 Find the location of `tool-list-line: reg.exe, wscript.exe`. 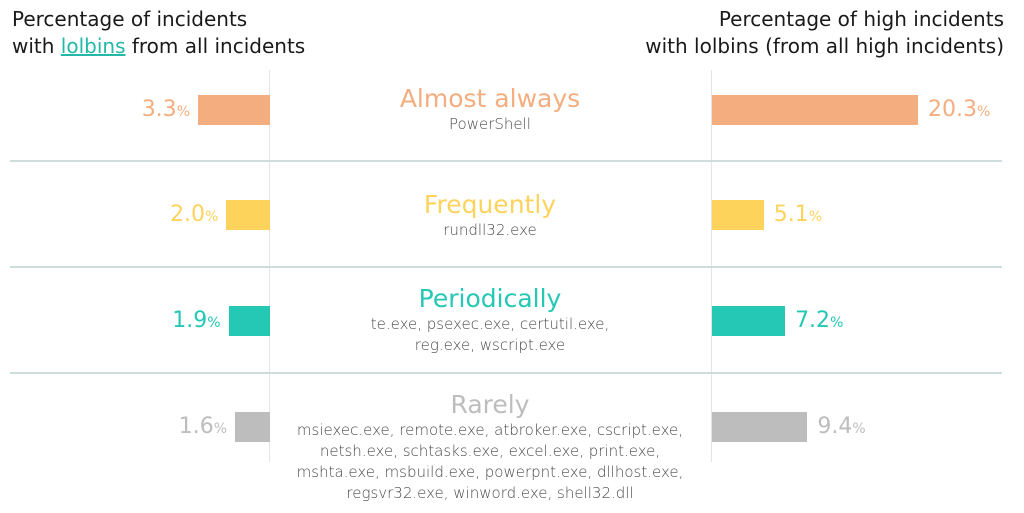

tool-list-line: reg.exe, wscript.exe is located at coordinates (490, 345).